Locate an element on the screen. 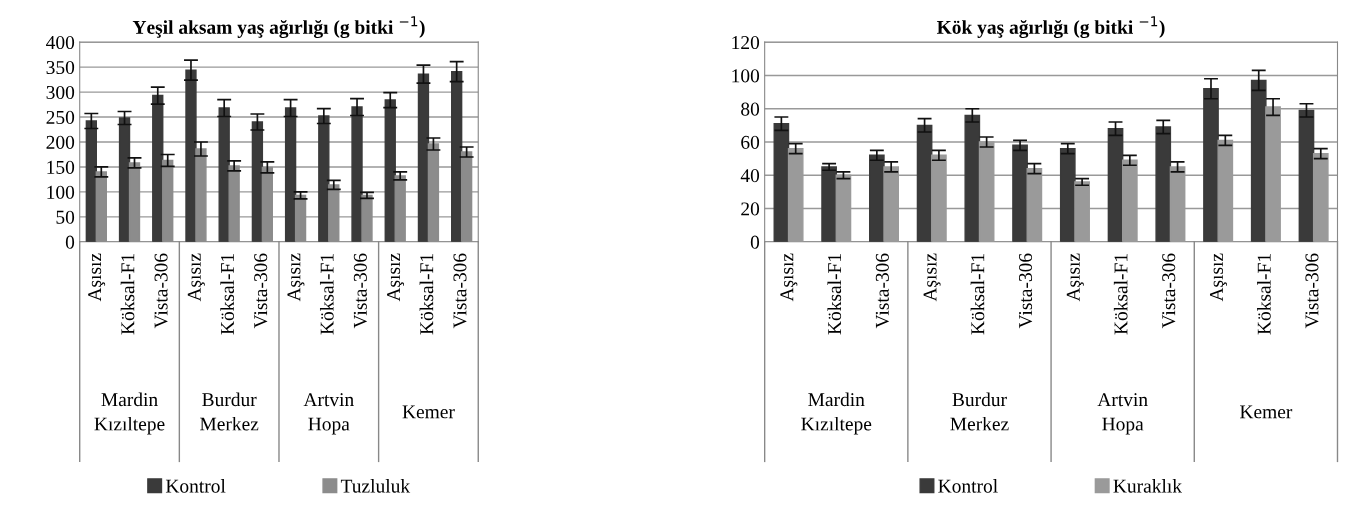 This screenshot has height=508, width=1351. y-tick-label: 250 is located at coordinates (60, 117).